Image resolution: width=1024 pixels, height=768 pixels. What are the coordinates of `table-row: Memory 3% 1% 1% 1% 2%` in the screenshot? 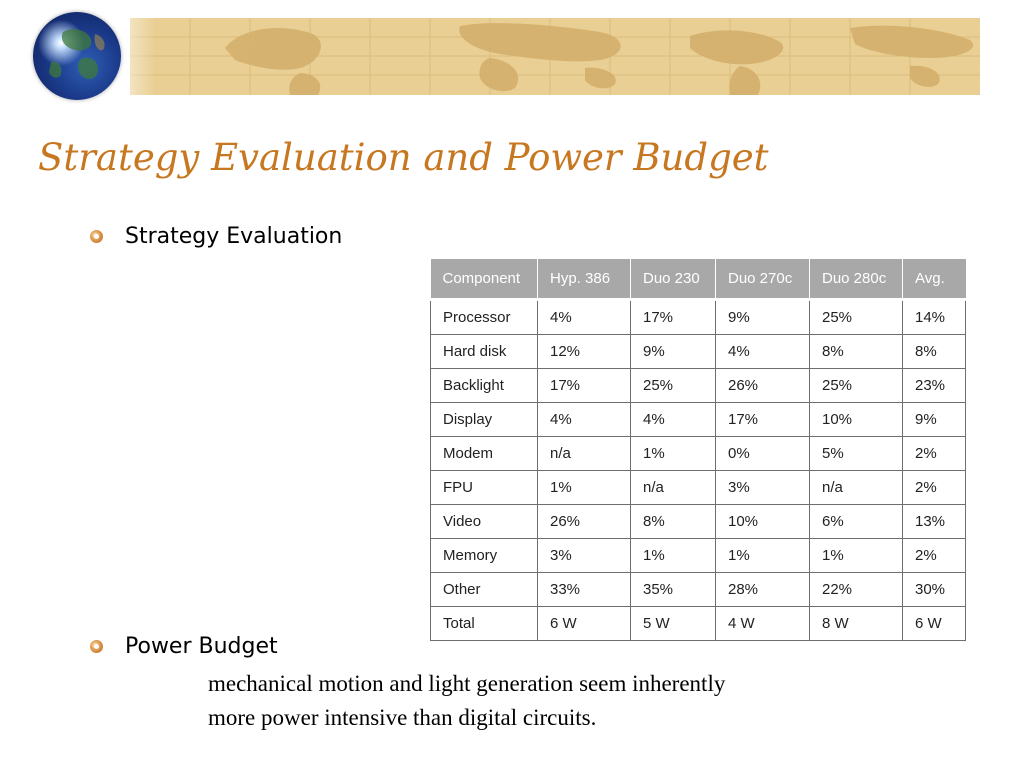 It's located at (698, 555).